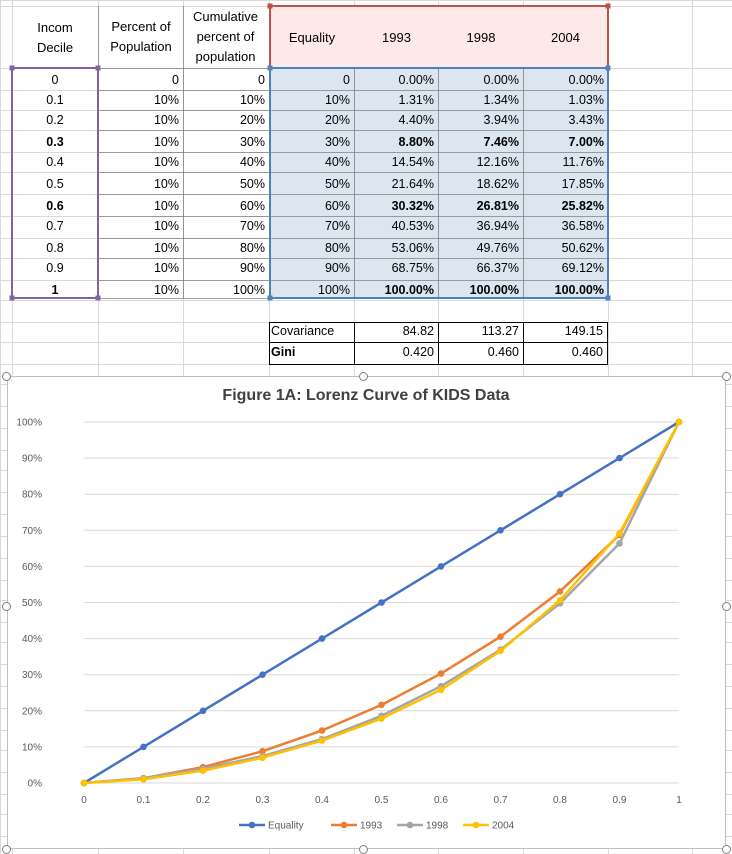  Describe the element at coordinates (586, 120) in the screenshot. I see `y2004-cell: 3.43%` at that location.